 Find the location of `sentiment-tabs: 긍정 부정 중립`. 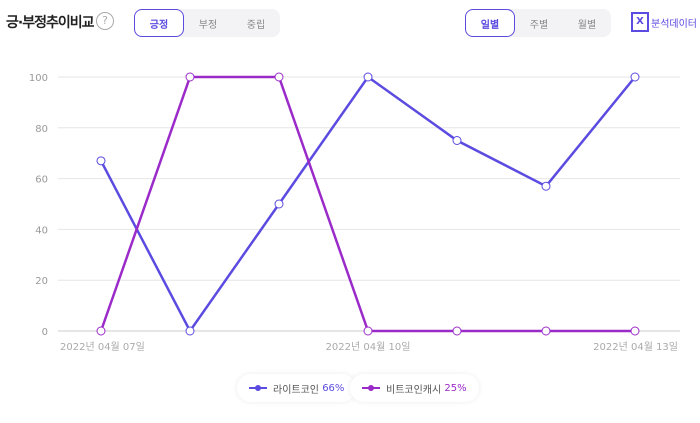

sentiment-tabs: 긍정 부정 중립 is located at coordinates (207, 23).